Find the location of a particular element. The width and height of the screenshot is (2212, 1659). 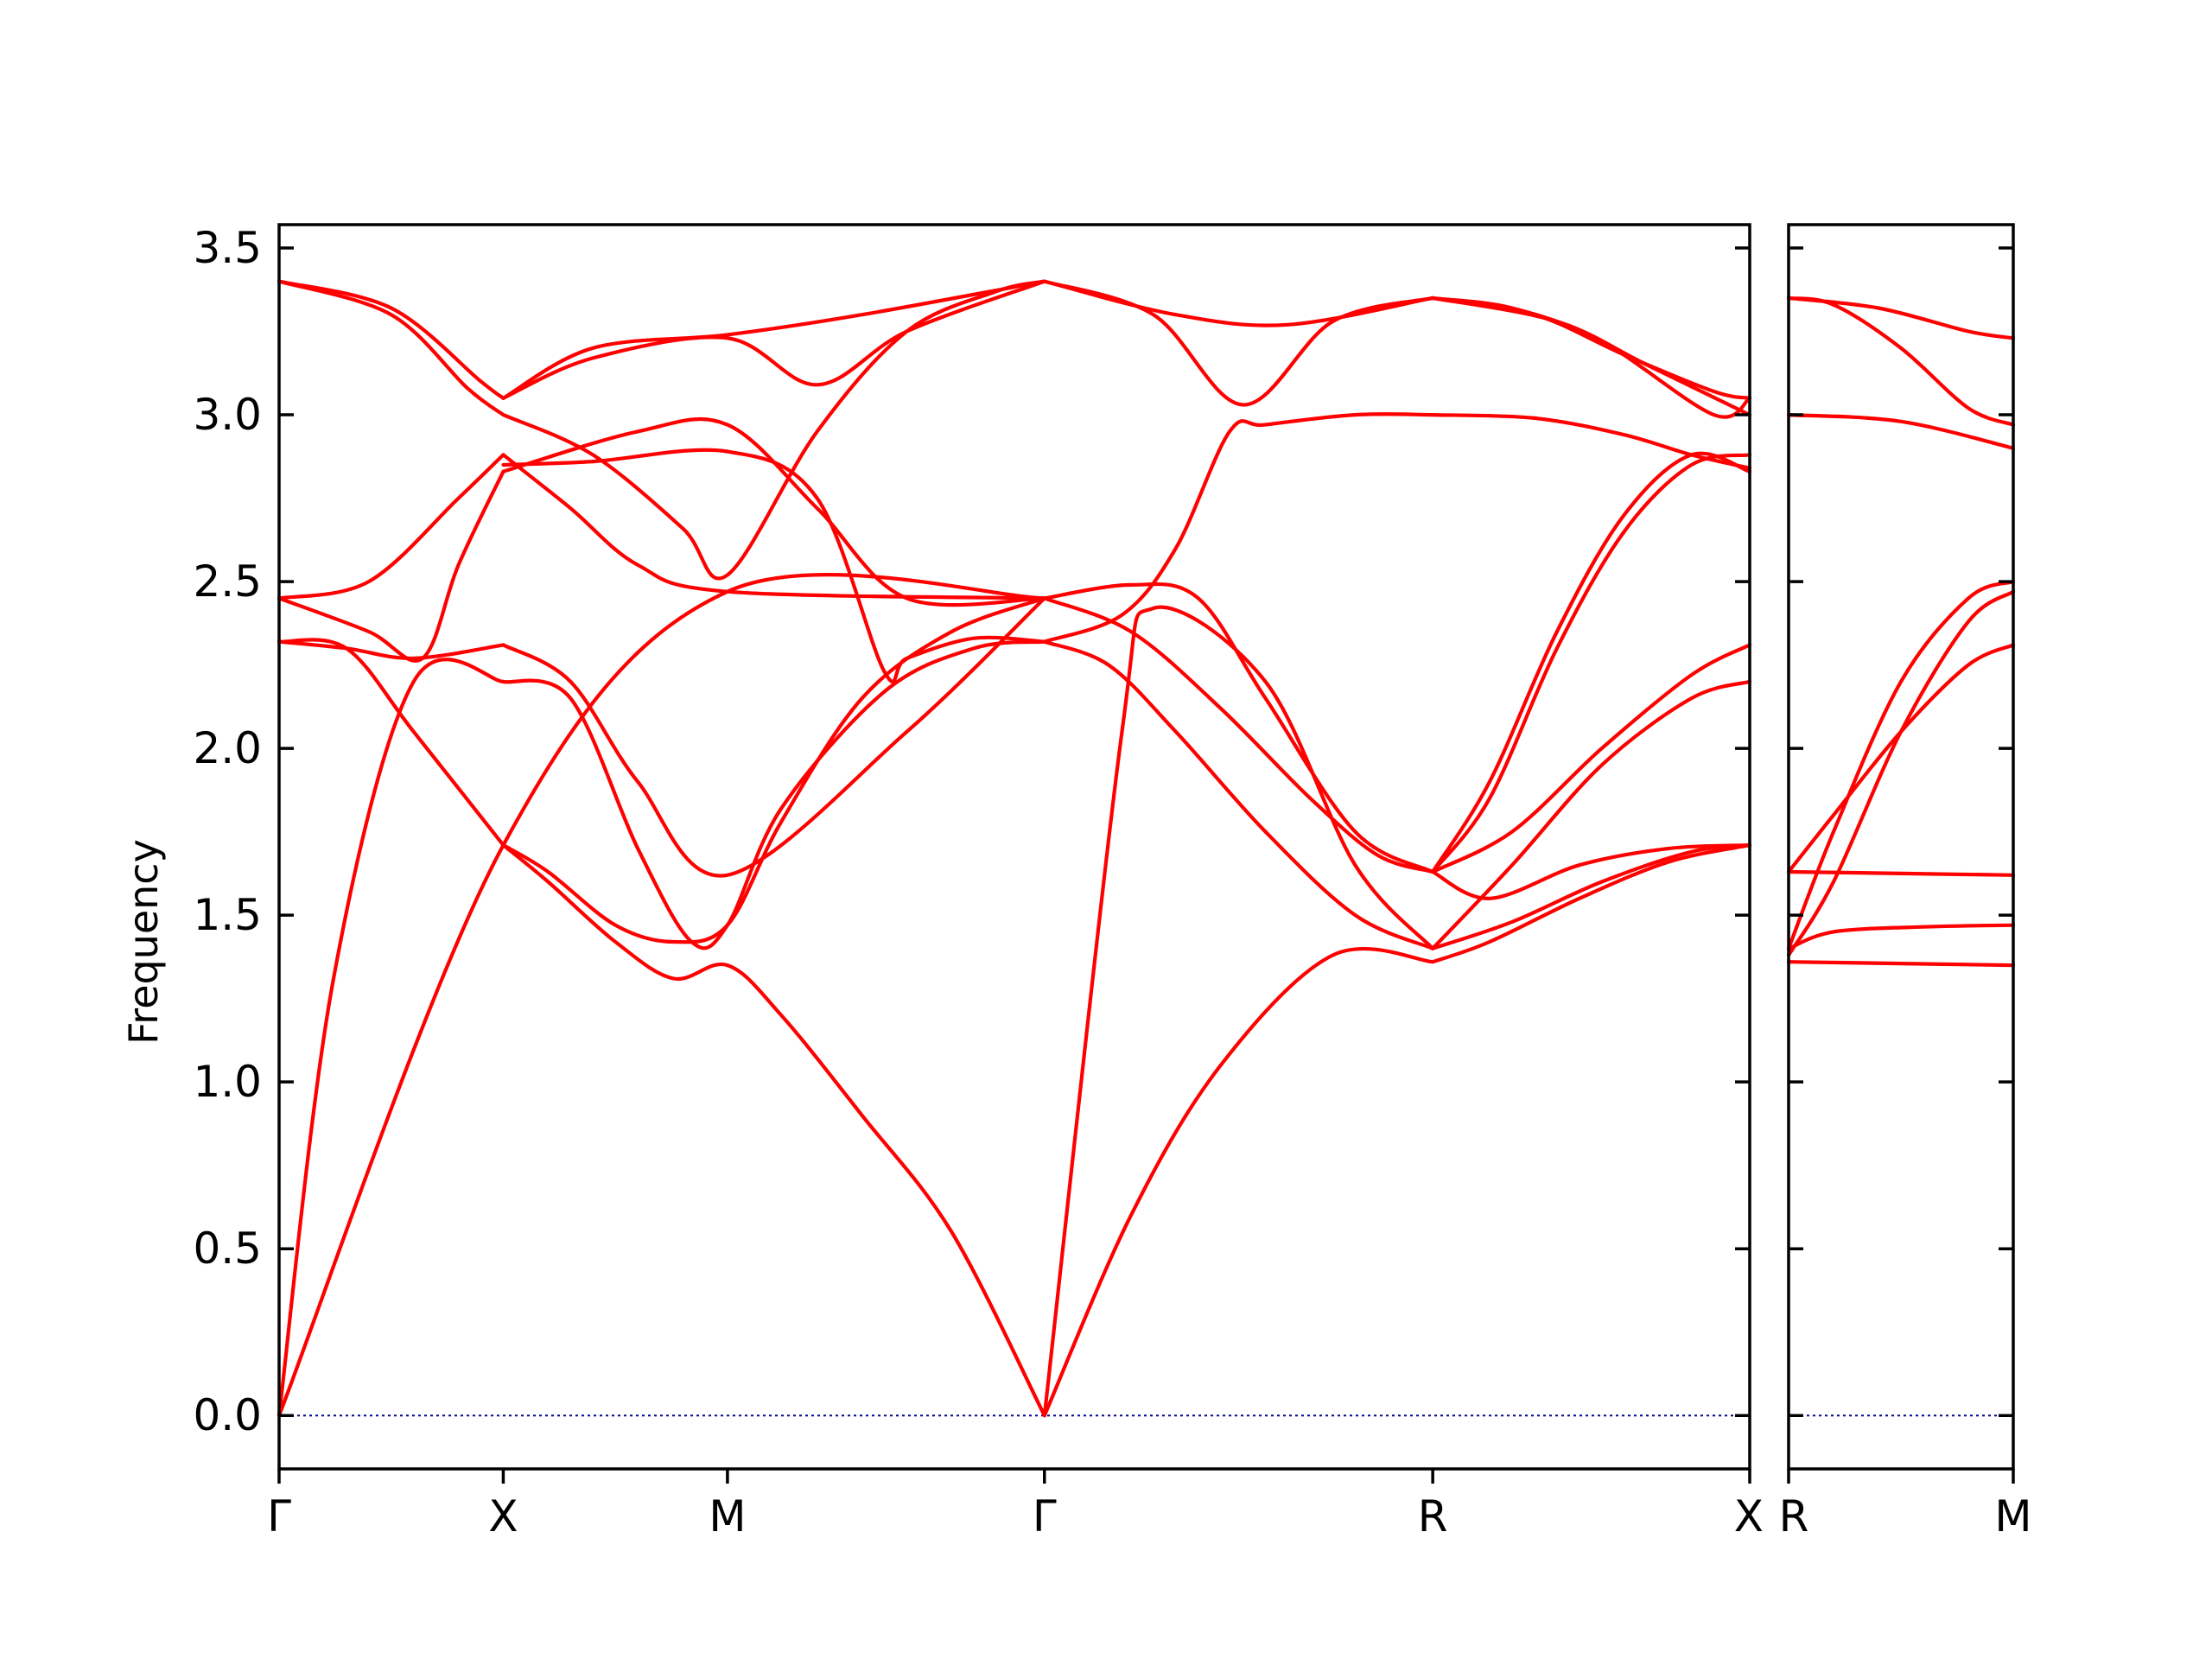

plot-frame is located at coordinates (1901, 847).